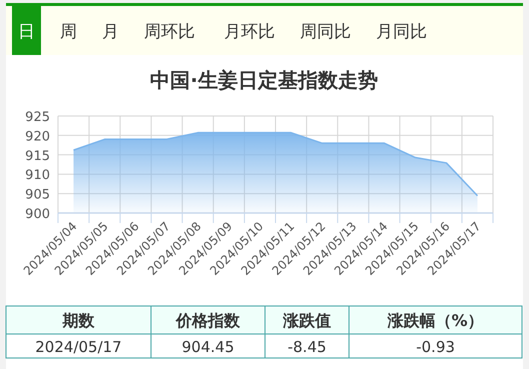 This screenshot has width=529, height=369. Describe the element at coordinates (110, 32) in the screenshot. I see `text: 月` at that location.